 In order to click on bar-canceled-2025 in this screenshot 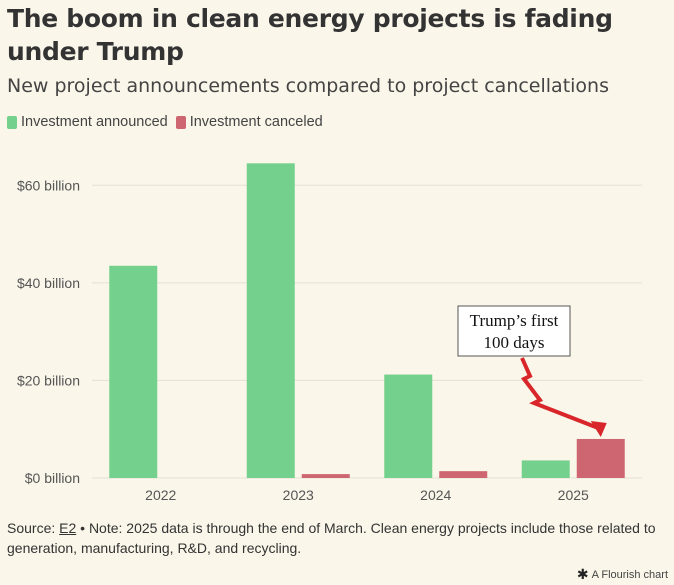, I will do `click(600, 458)`.